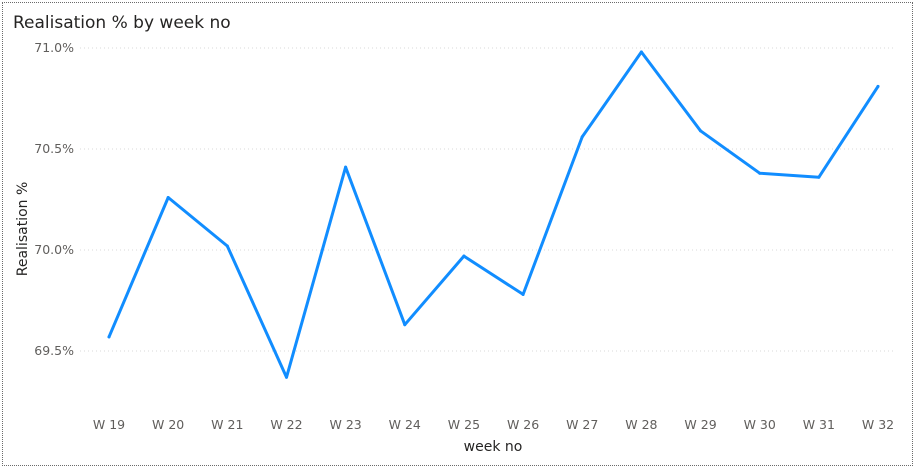 Image resolution: width=917 pixels, height=471 pixels. I want to click on chart-title: Realisation % by week no, so click(122, 23).